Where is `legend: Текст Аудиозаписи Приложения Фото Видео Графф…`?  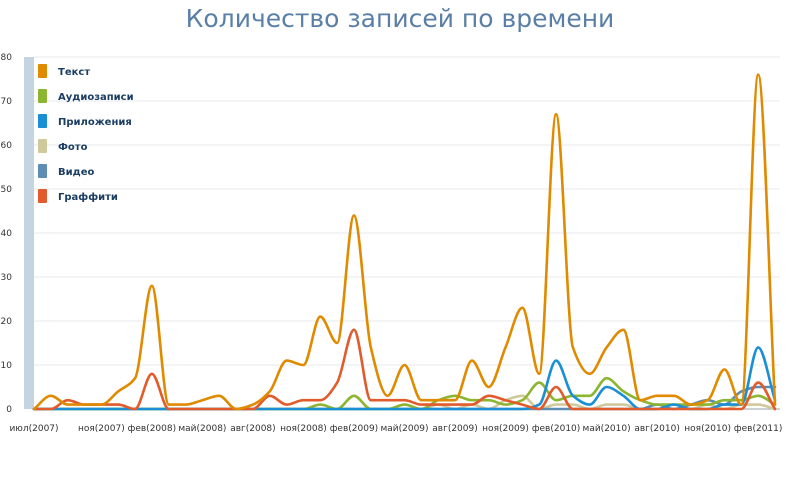 legend: Текст Аудиозаписи Приложения Фото Видео Графф… is located at coordinates (86, 133).